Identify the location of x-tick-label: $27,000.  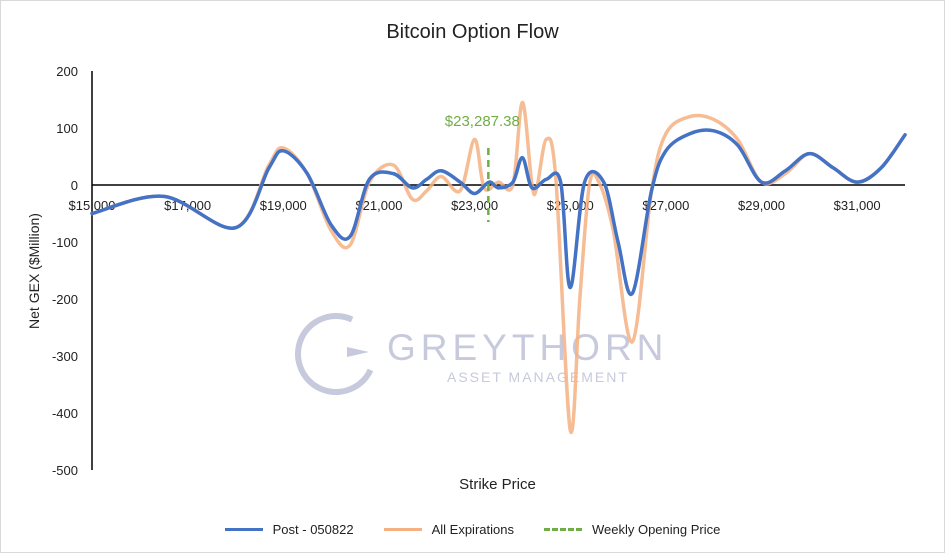
(665, 205).